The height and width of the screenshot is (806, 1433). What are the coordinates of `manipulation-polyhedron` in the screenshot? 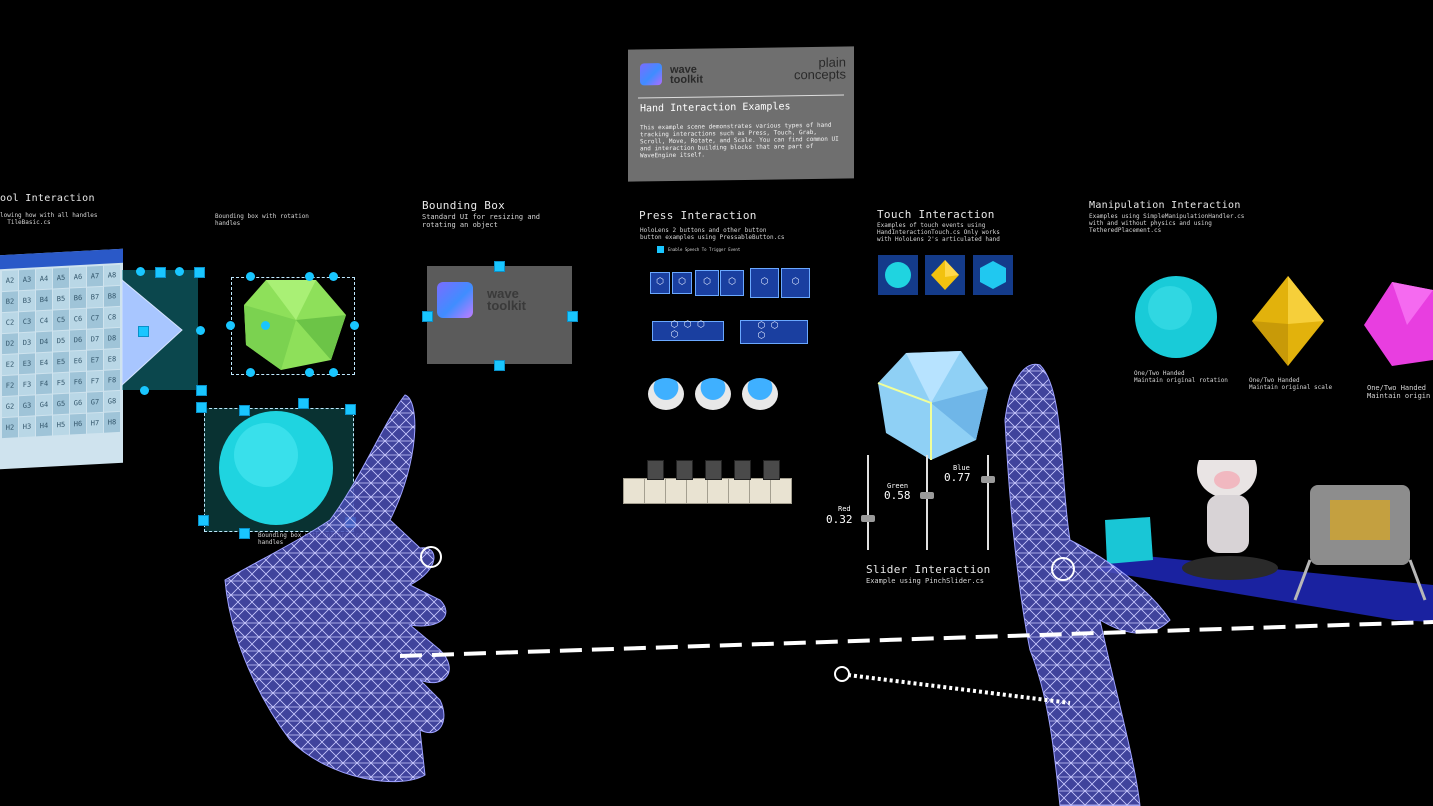 It's located at (1397, 324).